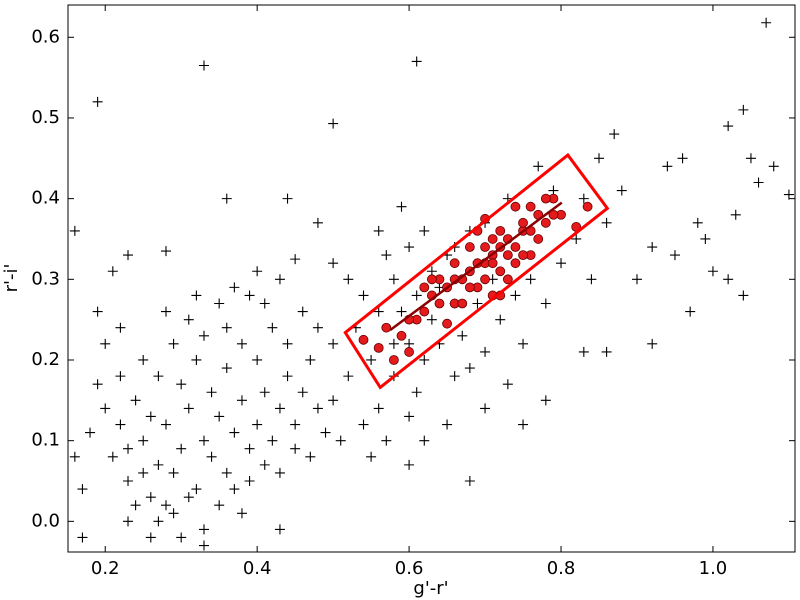  What do you see at coordinates (476, 271) in the screenshot?
I see `highlight-box` at bounding box center [476, 271].